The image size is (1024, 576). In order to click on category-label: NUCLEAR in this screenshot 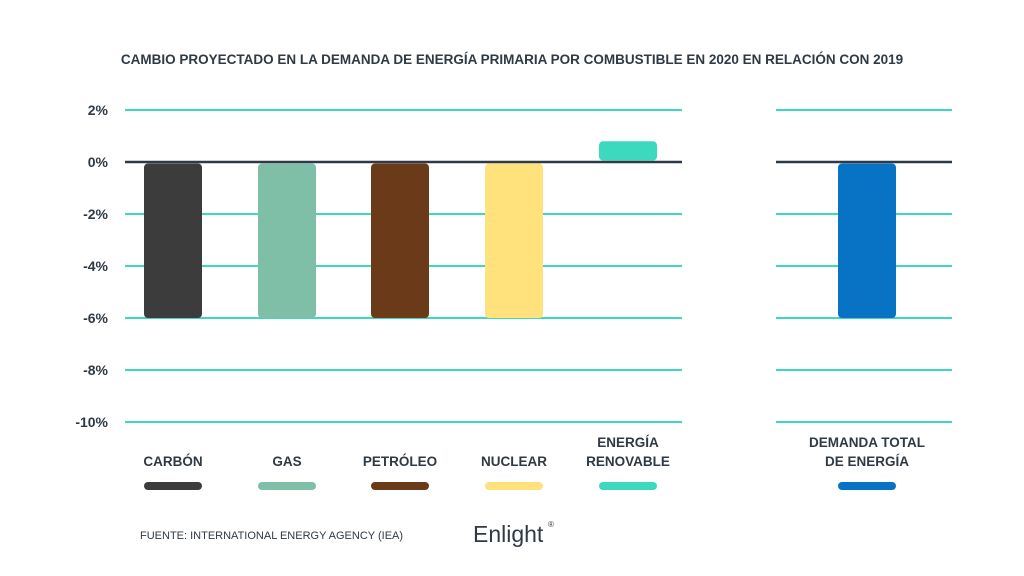, I will do `click(514, 461)`.